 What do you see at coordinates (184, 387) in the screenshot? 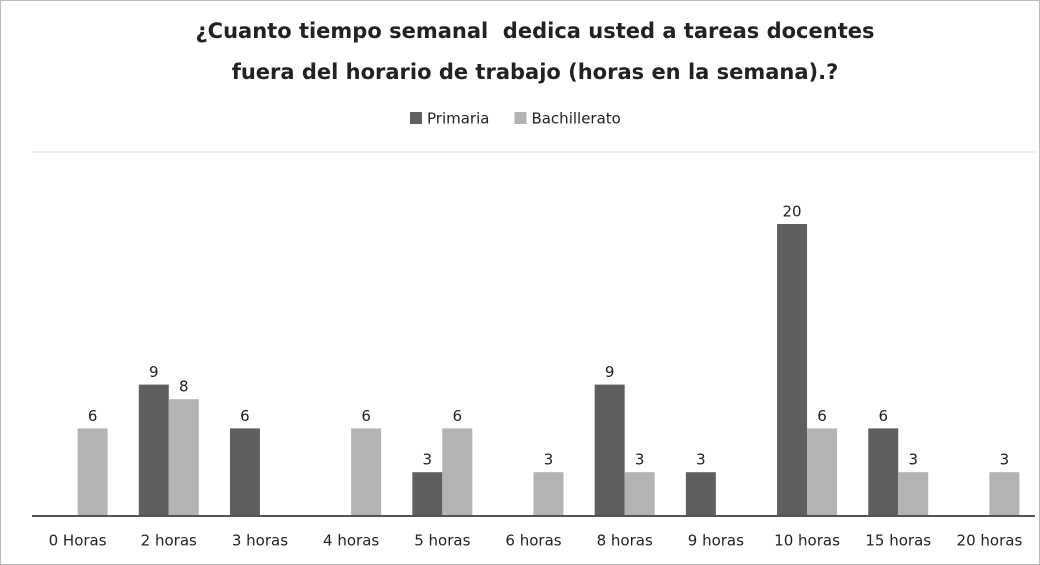
I see `data-label: 8` at bounding box center [184, 387].